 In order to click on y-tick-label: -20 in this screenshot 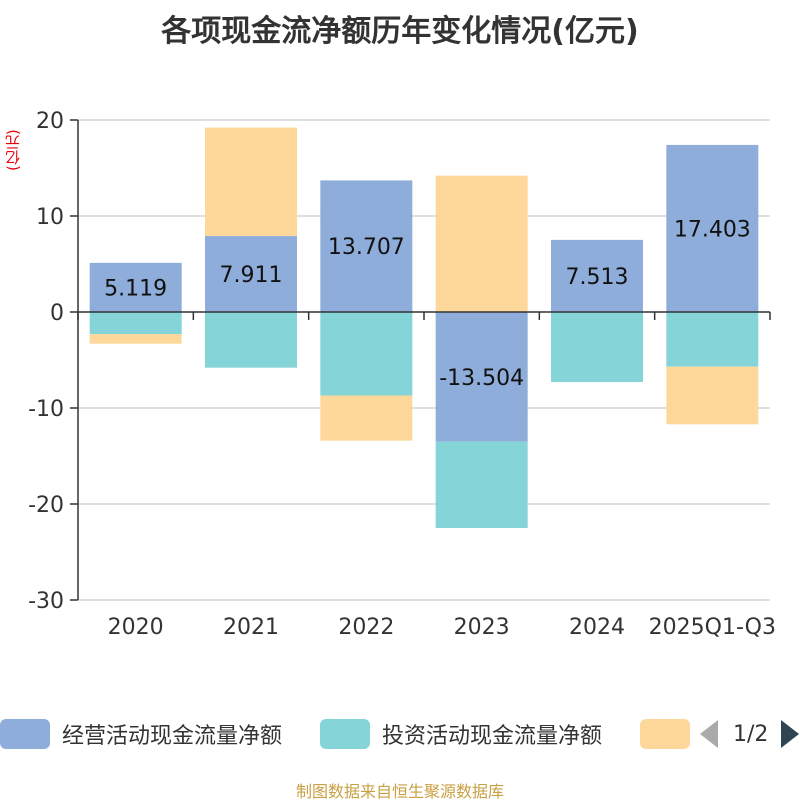, I will do `click(46, 505)`.